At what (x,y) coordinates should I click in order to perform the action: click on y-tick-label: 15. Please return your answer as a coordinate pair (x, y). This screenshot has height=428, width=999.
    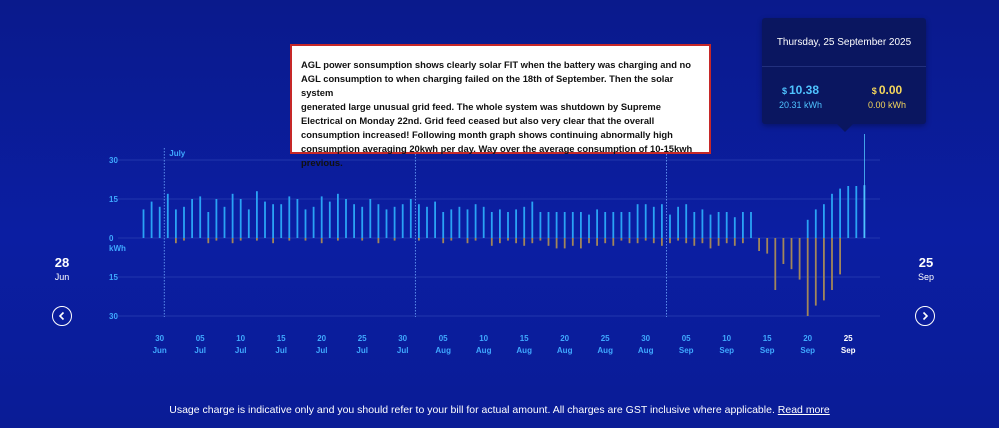
    Looking at the image, I should click on (113, 199).